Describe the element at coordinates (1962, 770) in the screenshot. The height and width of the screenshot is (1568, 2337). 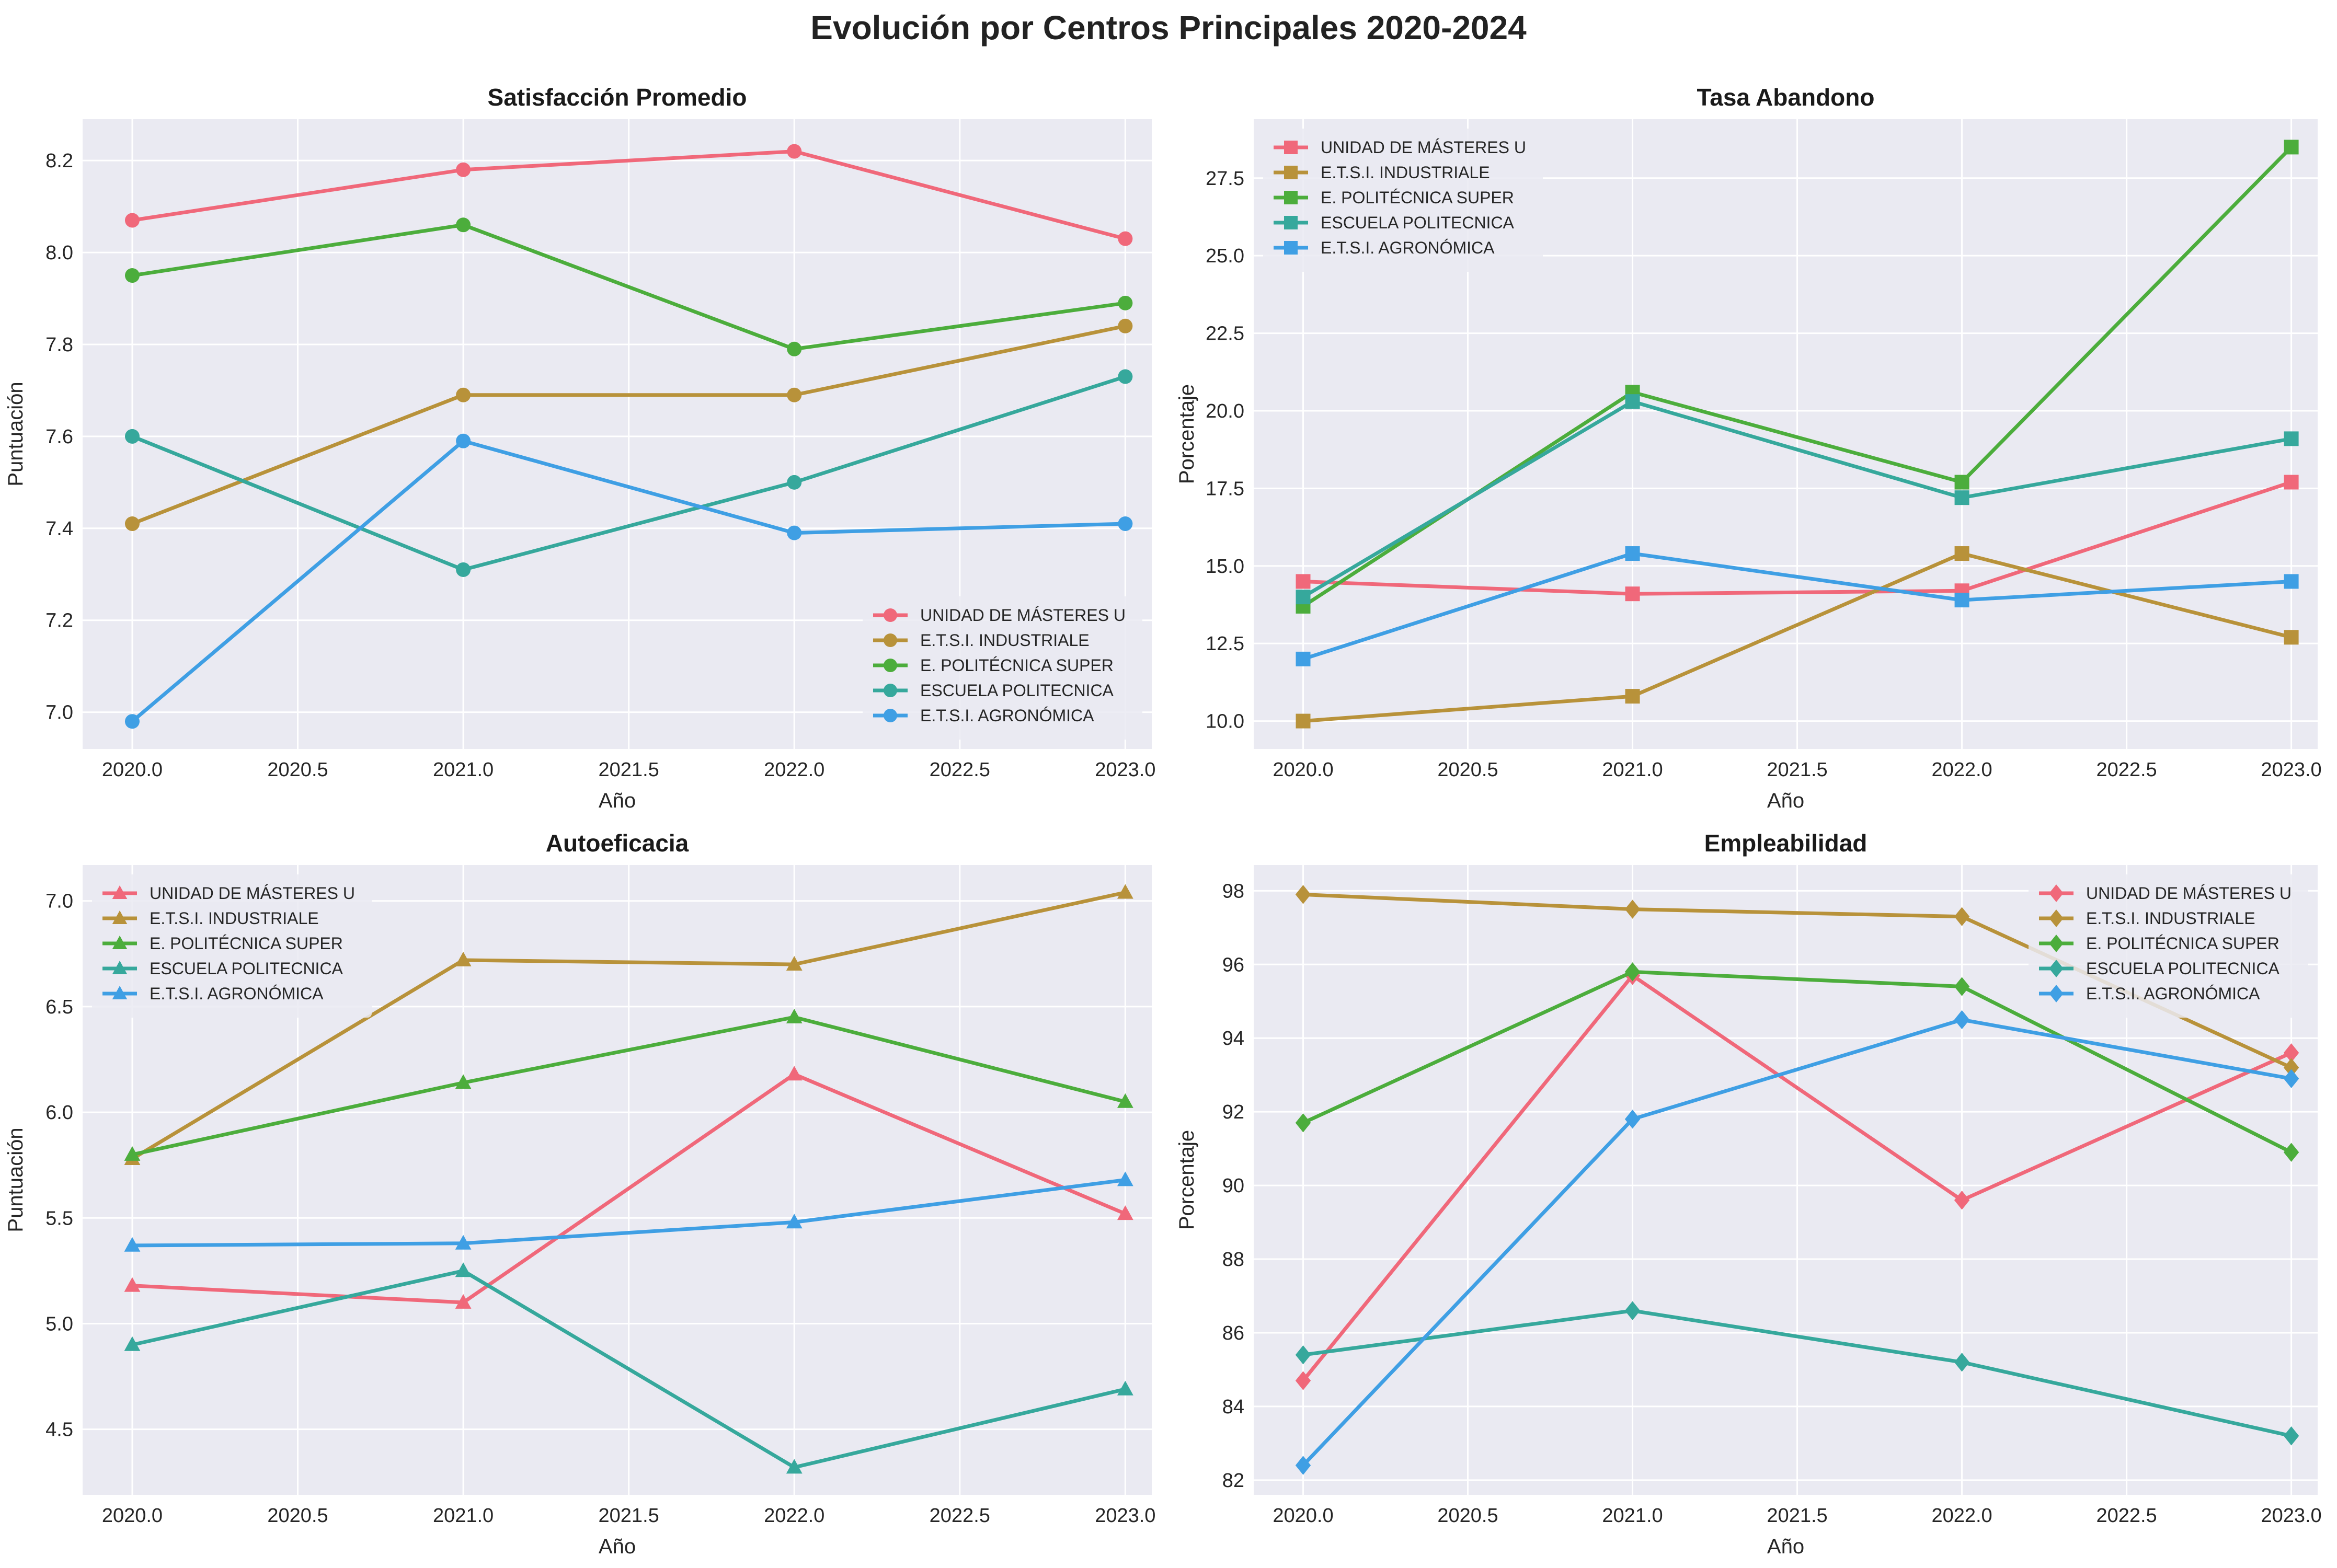
I see `x-tick-label: 2022.0` at that location.